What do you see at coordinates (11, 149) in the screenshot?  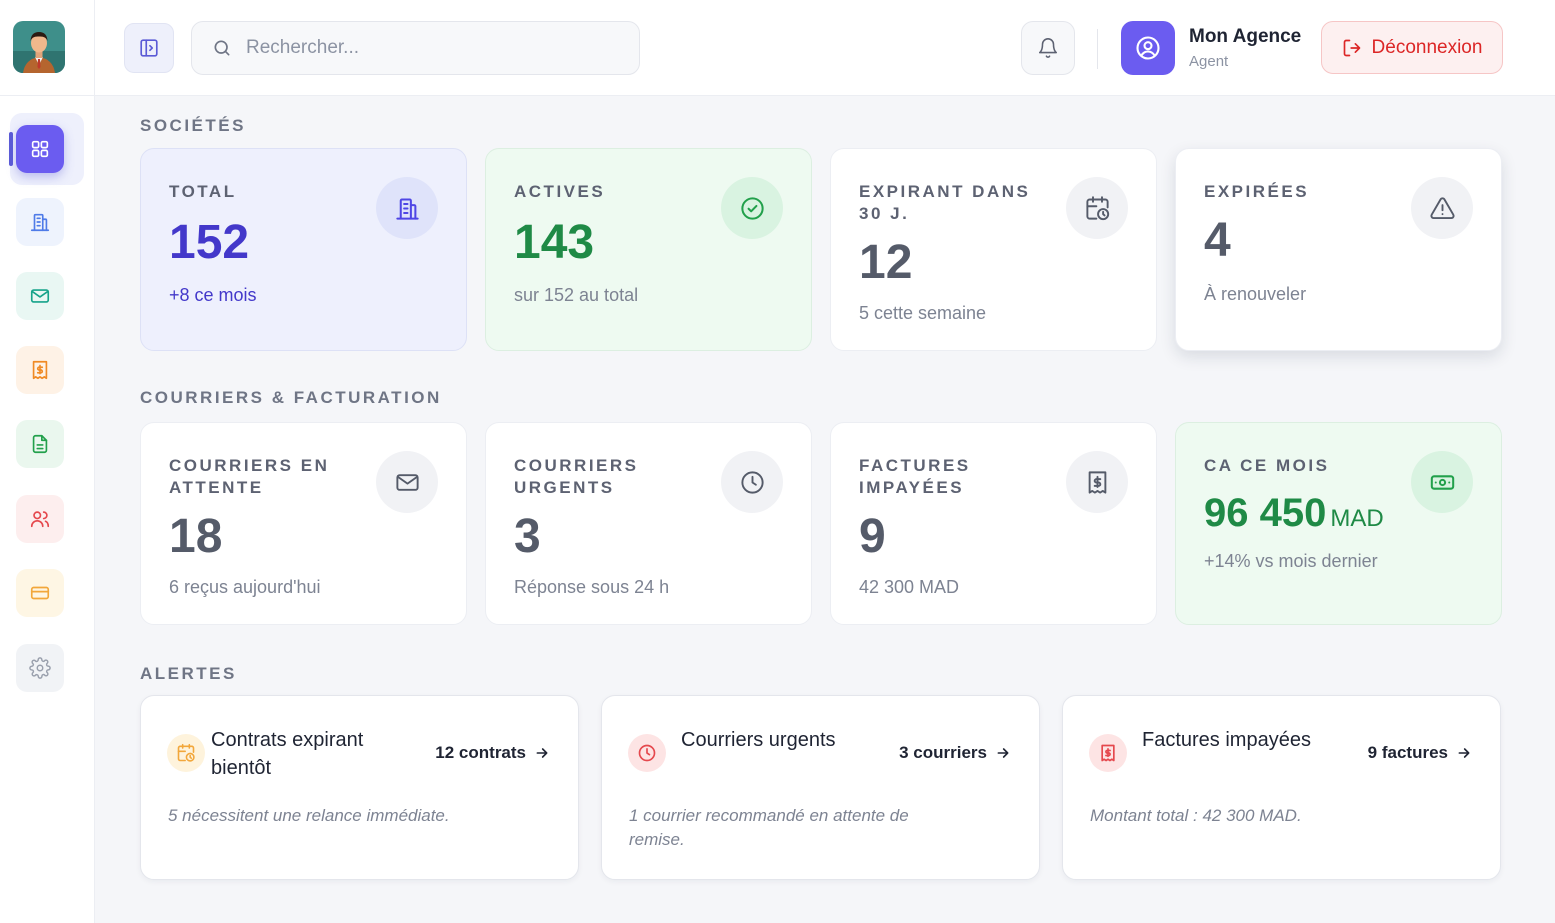 I see `sidebar-active-indicator` at bounding box center [11, 149].